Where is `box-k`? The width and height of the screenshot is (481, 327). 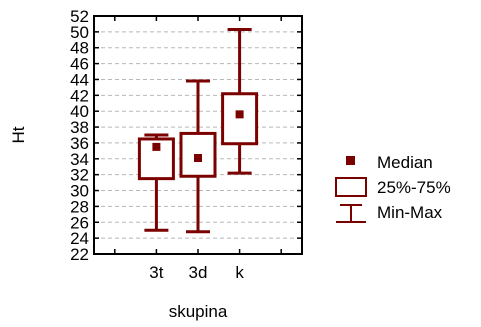 box-k is located at coordinates (240, 101).